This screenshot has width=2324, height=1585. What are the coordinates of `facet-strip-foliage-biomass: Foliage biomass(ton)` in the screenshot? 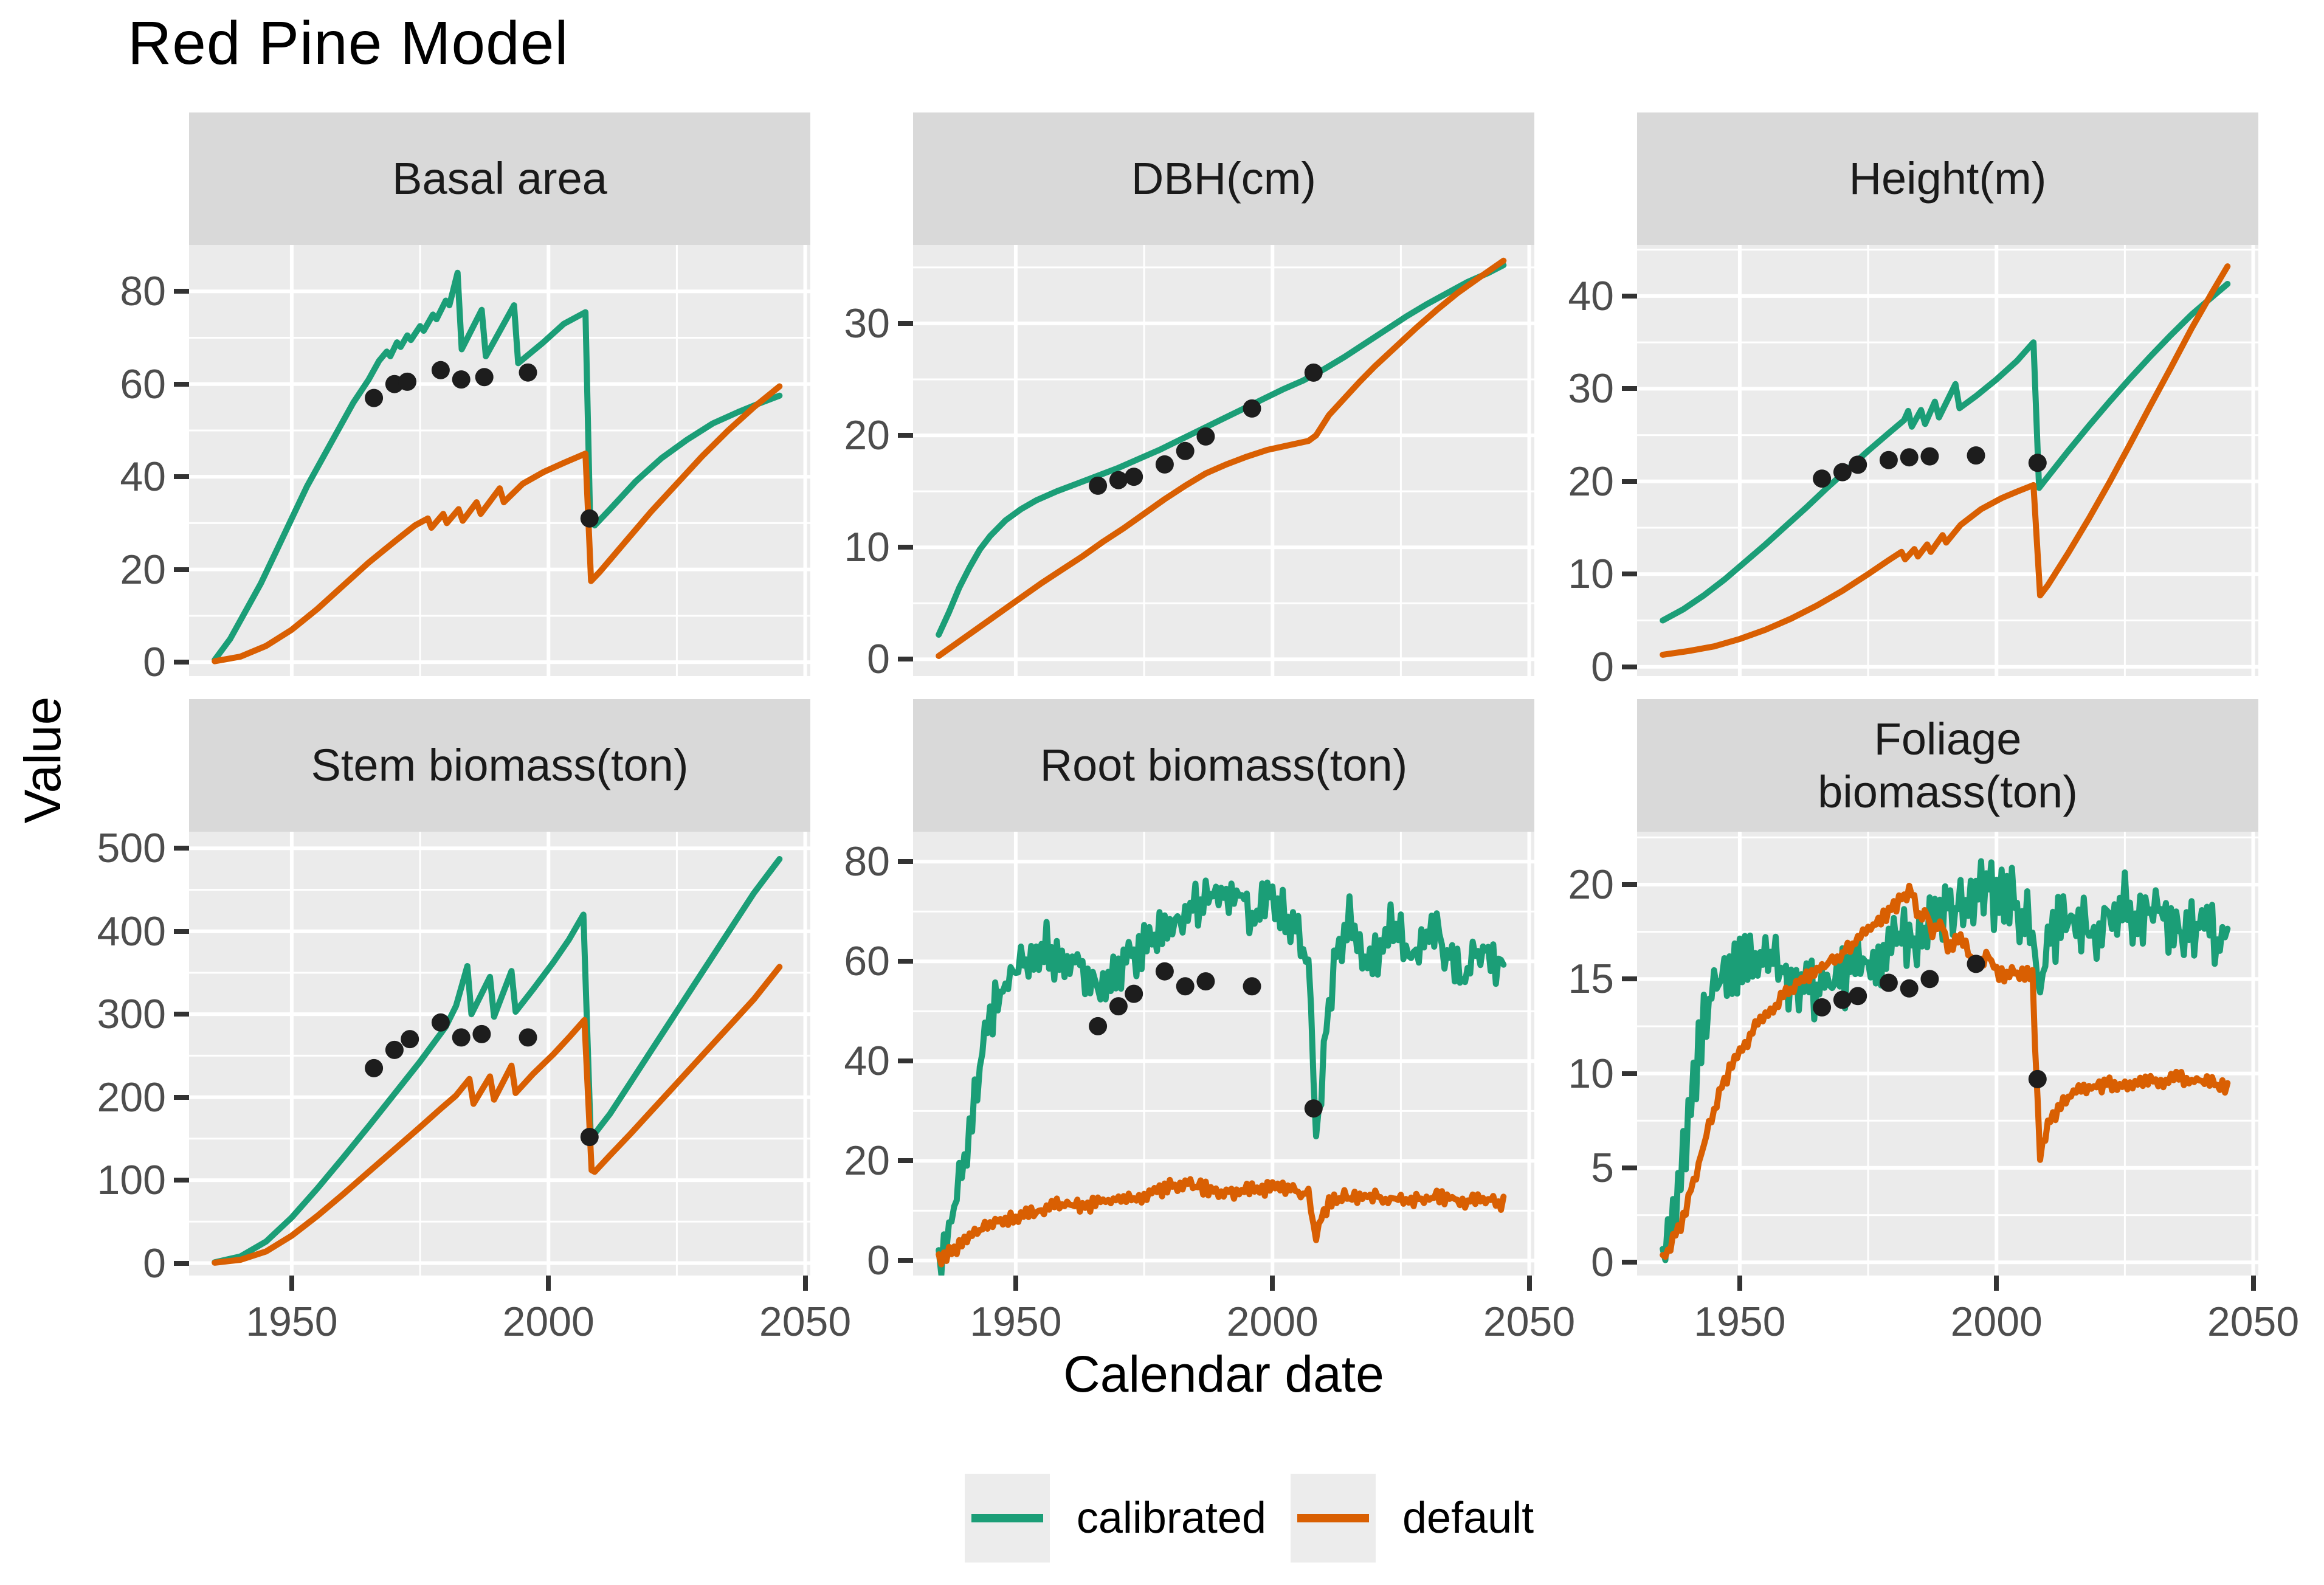 It's located at (1947, 765).